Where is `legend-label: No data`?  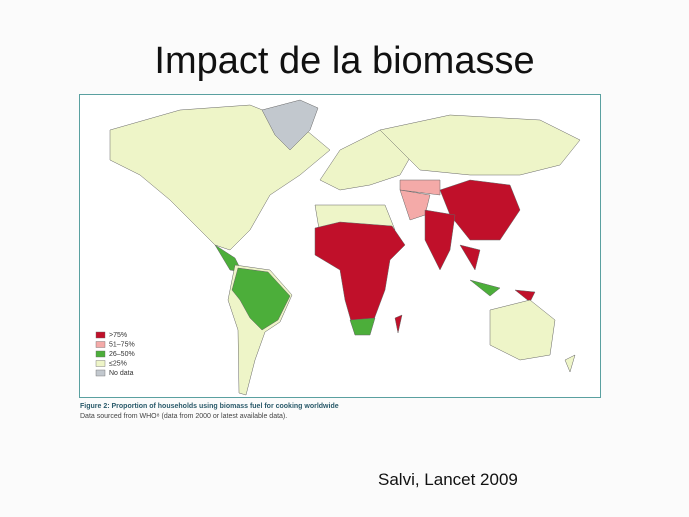 legend-label: No data is located at coordinates (121, 373).